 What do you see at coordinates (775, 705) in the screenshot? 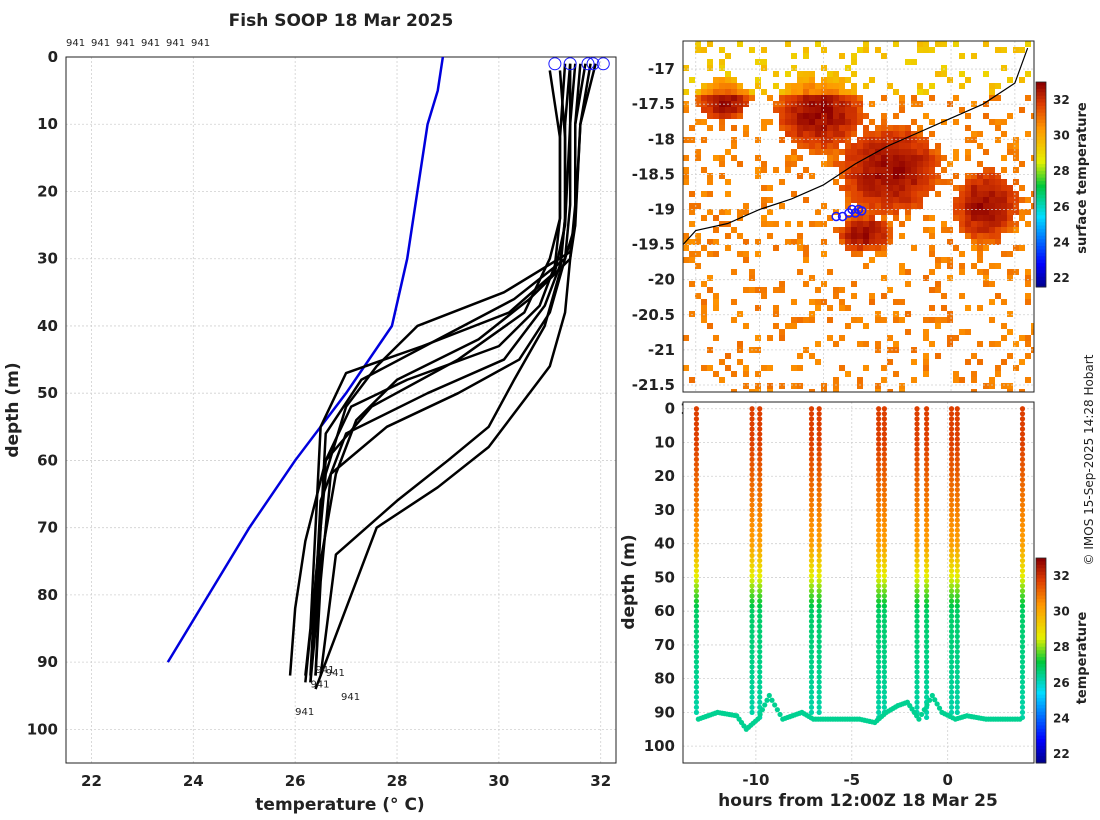
I see `section-bottom-point` at bounding box center [775, 705].